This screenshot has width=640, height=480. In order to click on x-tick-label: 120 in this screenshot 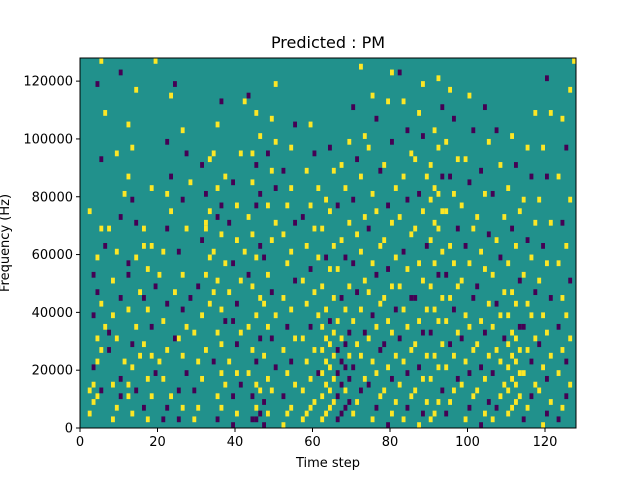, I will do `click(545, 442)`.